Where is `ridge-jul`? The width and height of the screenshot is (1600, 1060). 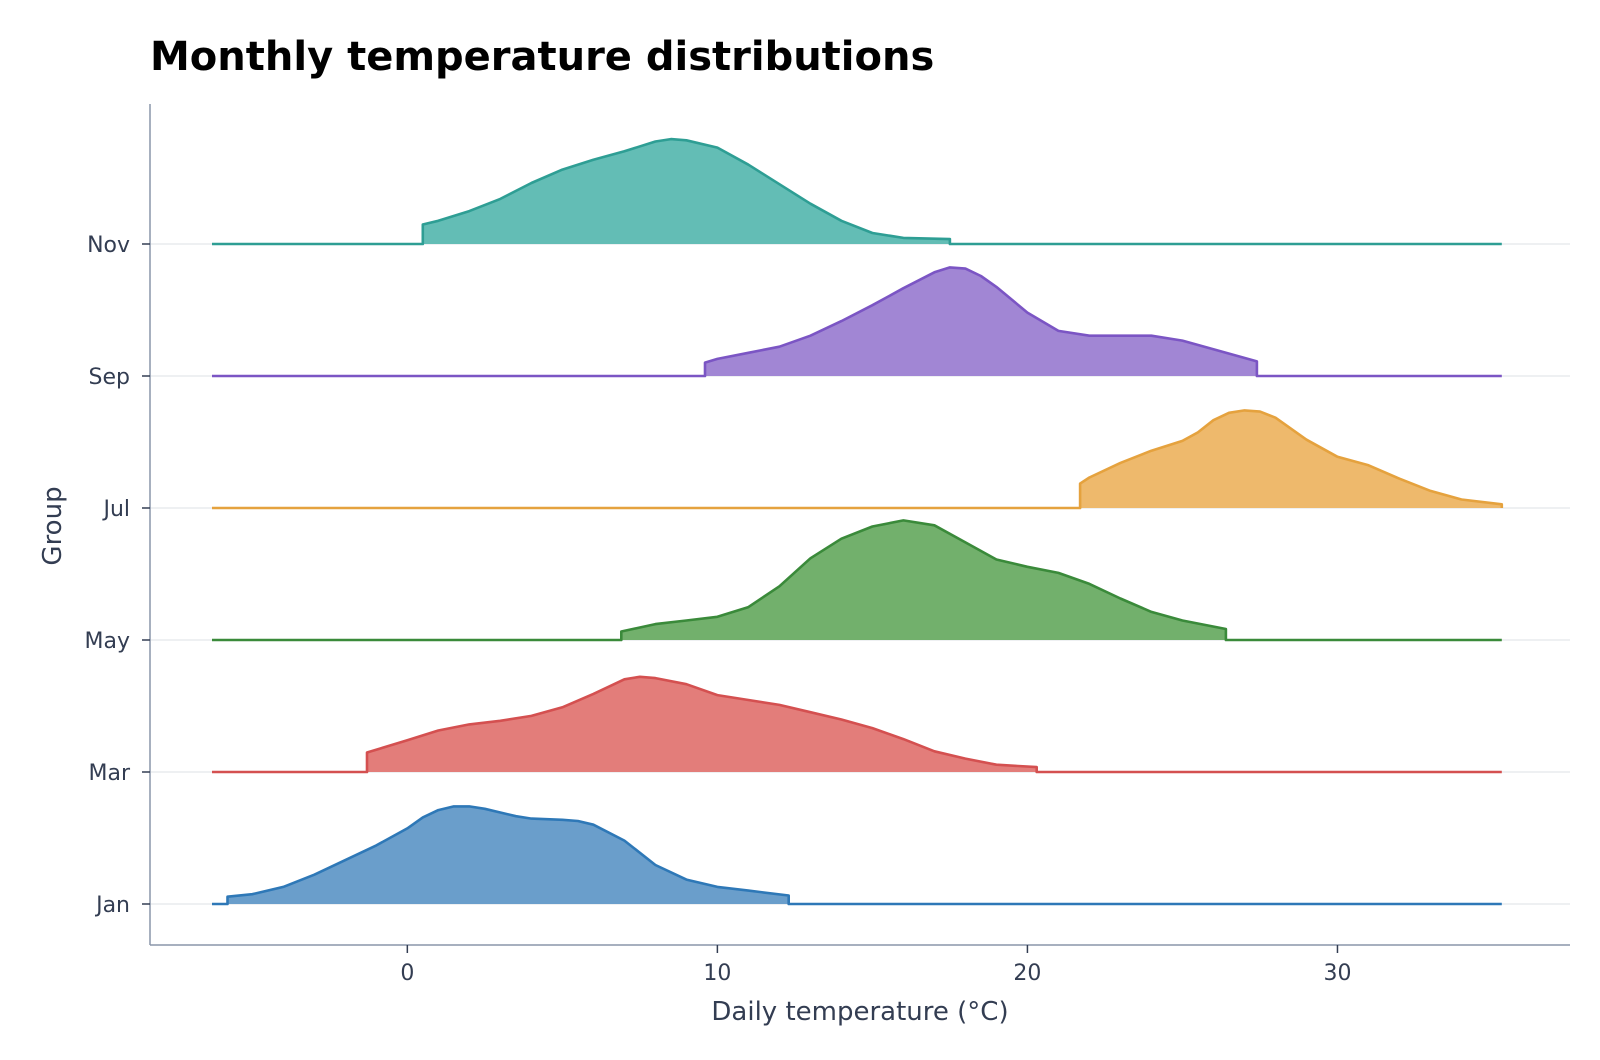
ridge-jul is located at coordinates (858, 459).